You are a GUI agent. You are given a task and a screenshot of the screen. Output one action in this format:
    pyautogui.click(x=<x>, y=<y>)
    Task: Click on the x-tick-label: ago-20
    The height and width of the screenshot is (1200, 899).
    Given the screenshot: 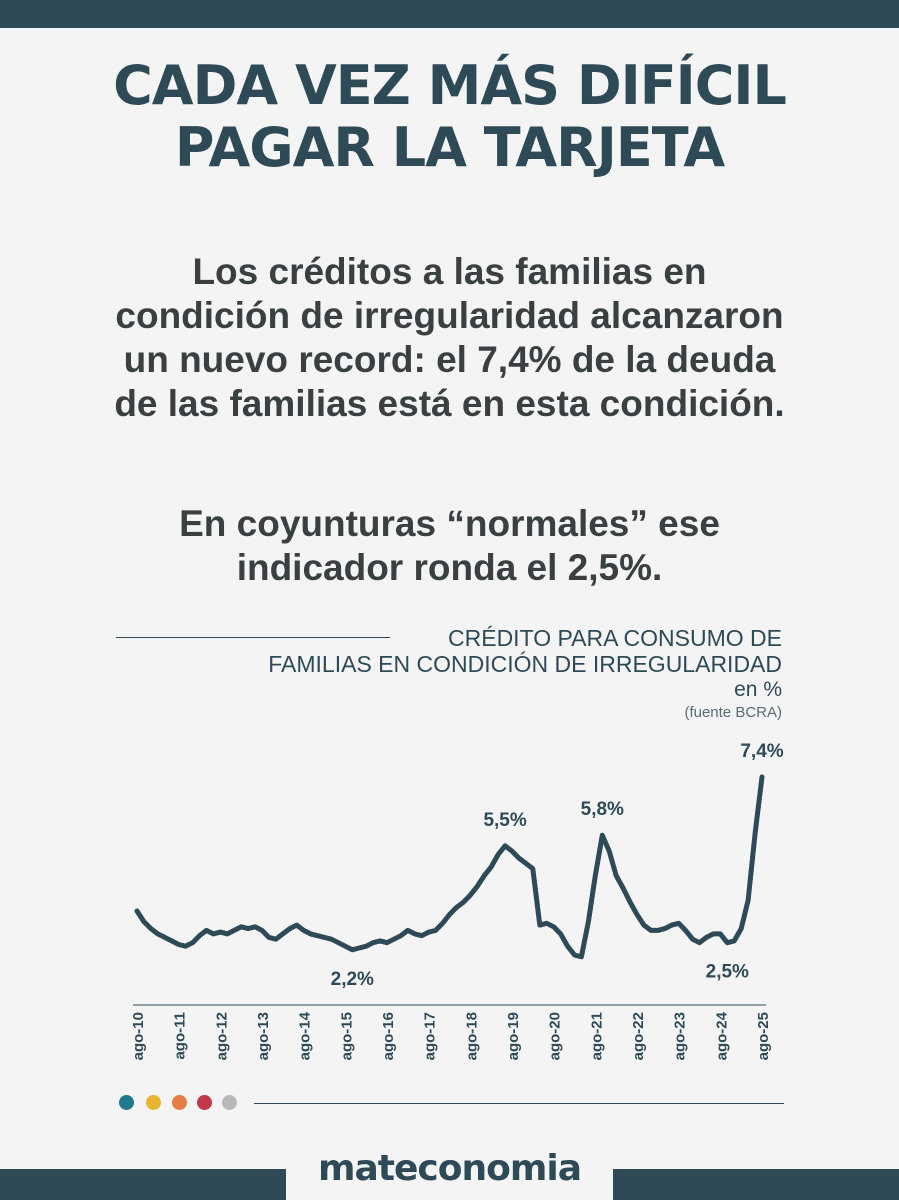 What is the action you would take?
    pyautogui.click(x=555, y=1036)
    